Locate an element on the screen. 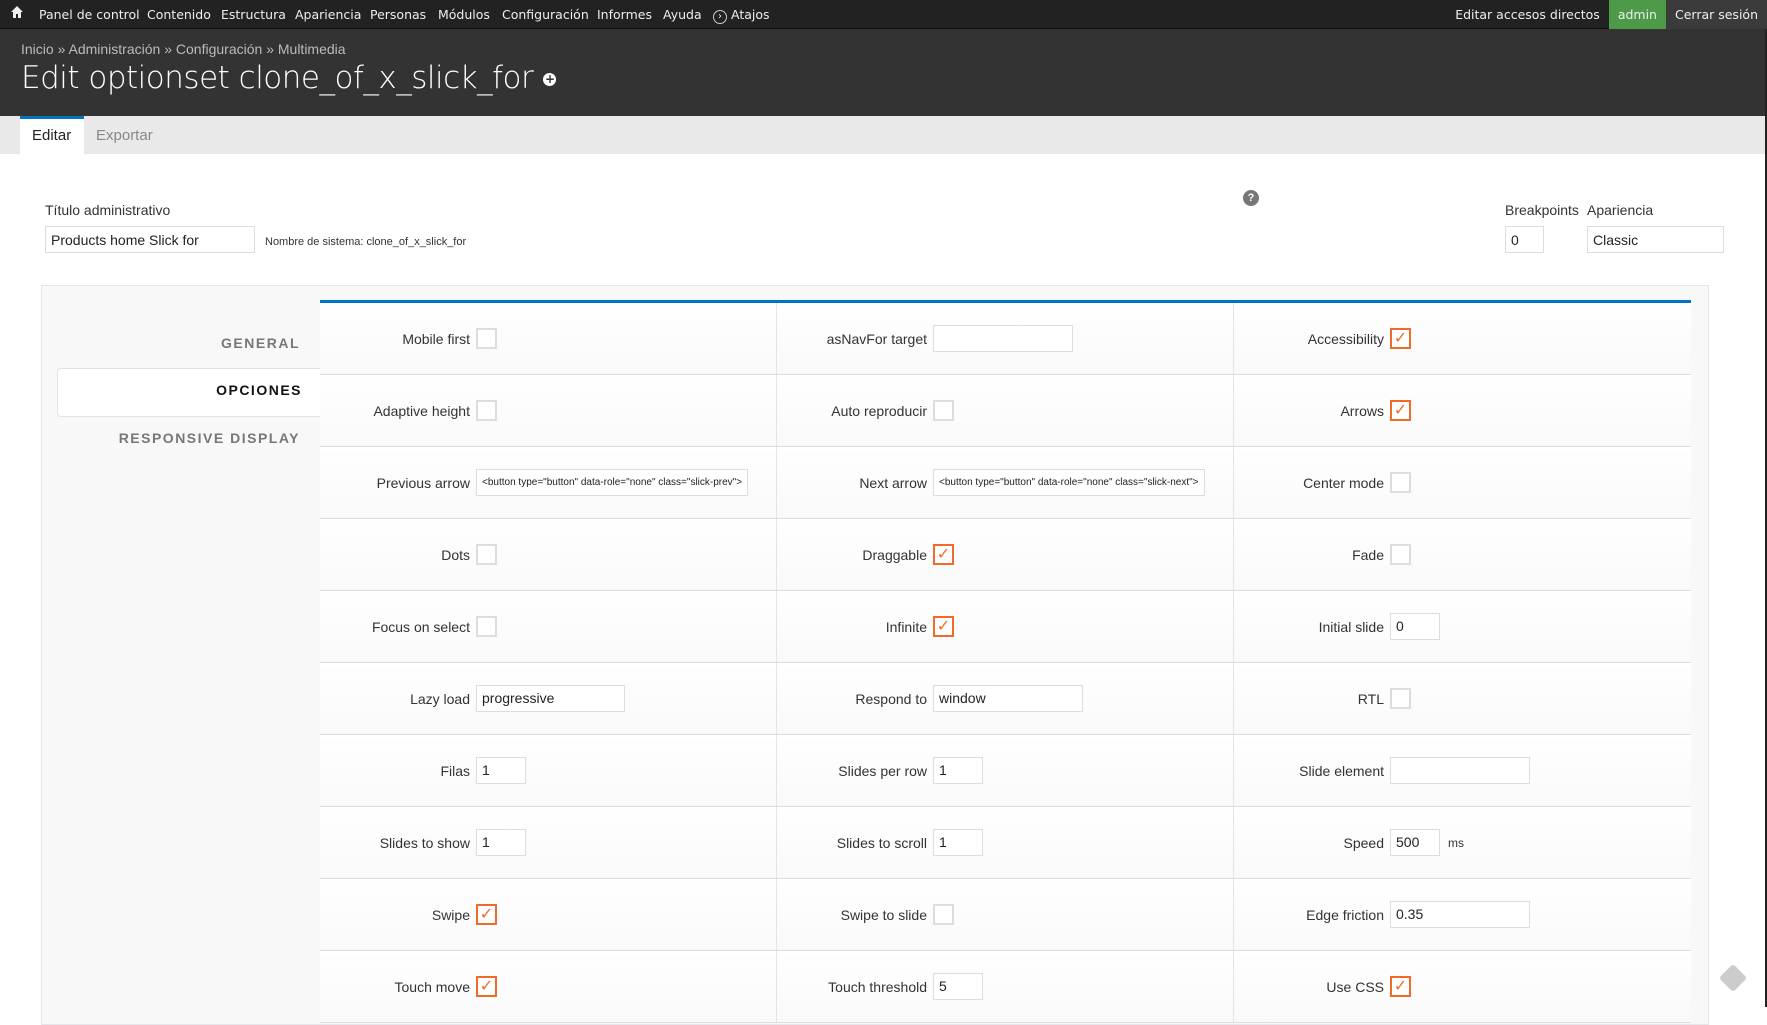  option-label: asNavFor target is located at coordinates (876, 338).